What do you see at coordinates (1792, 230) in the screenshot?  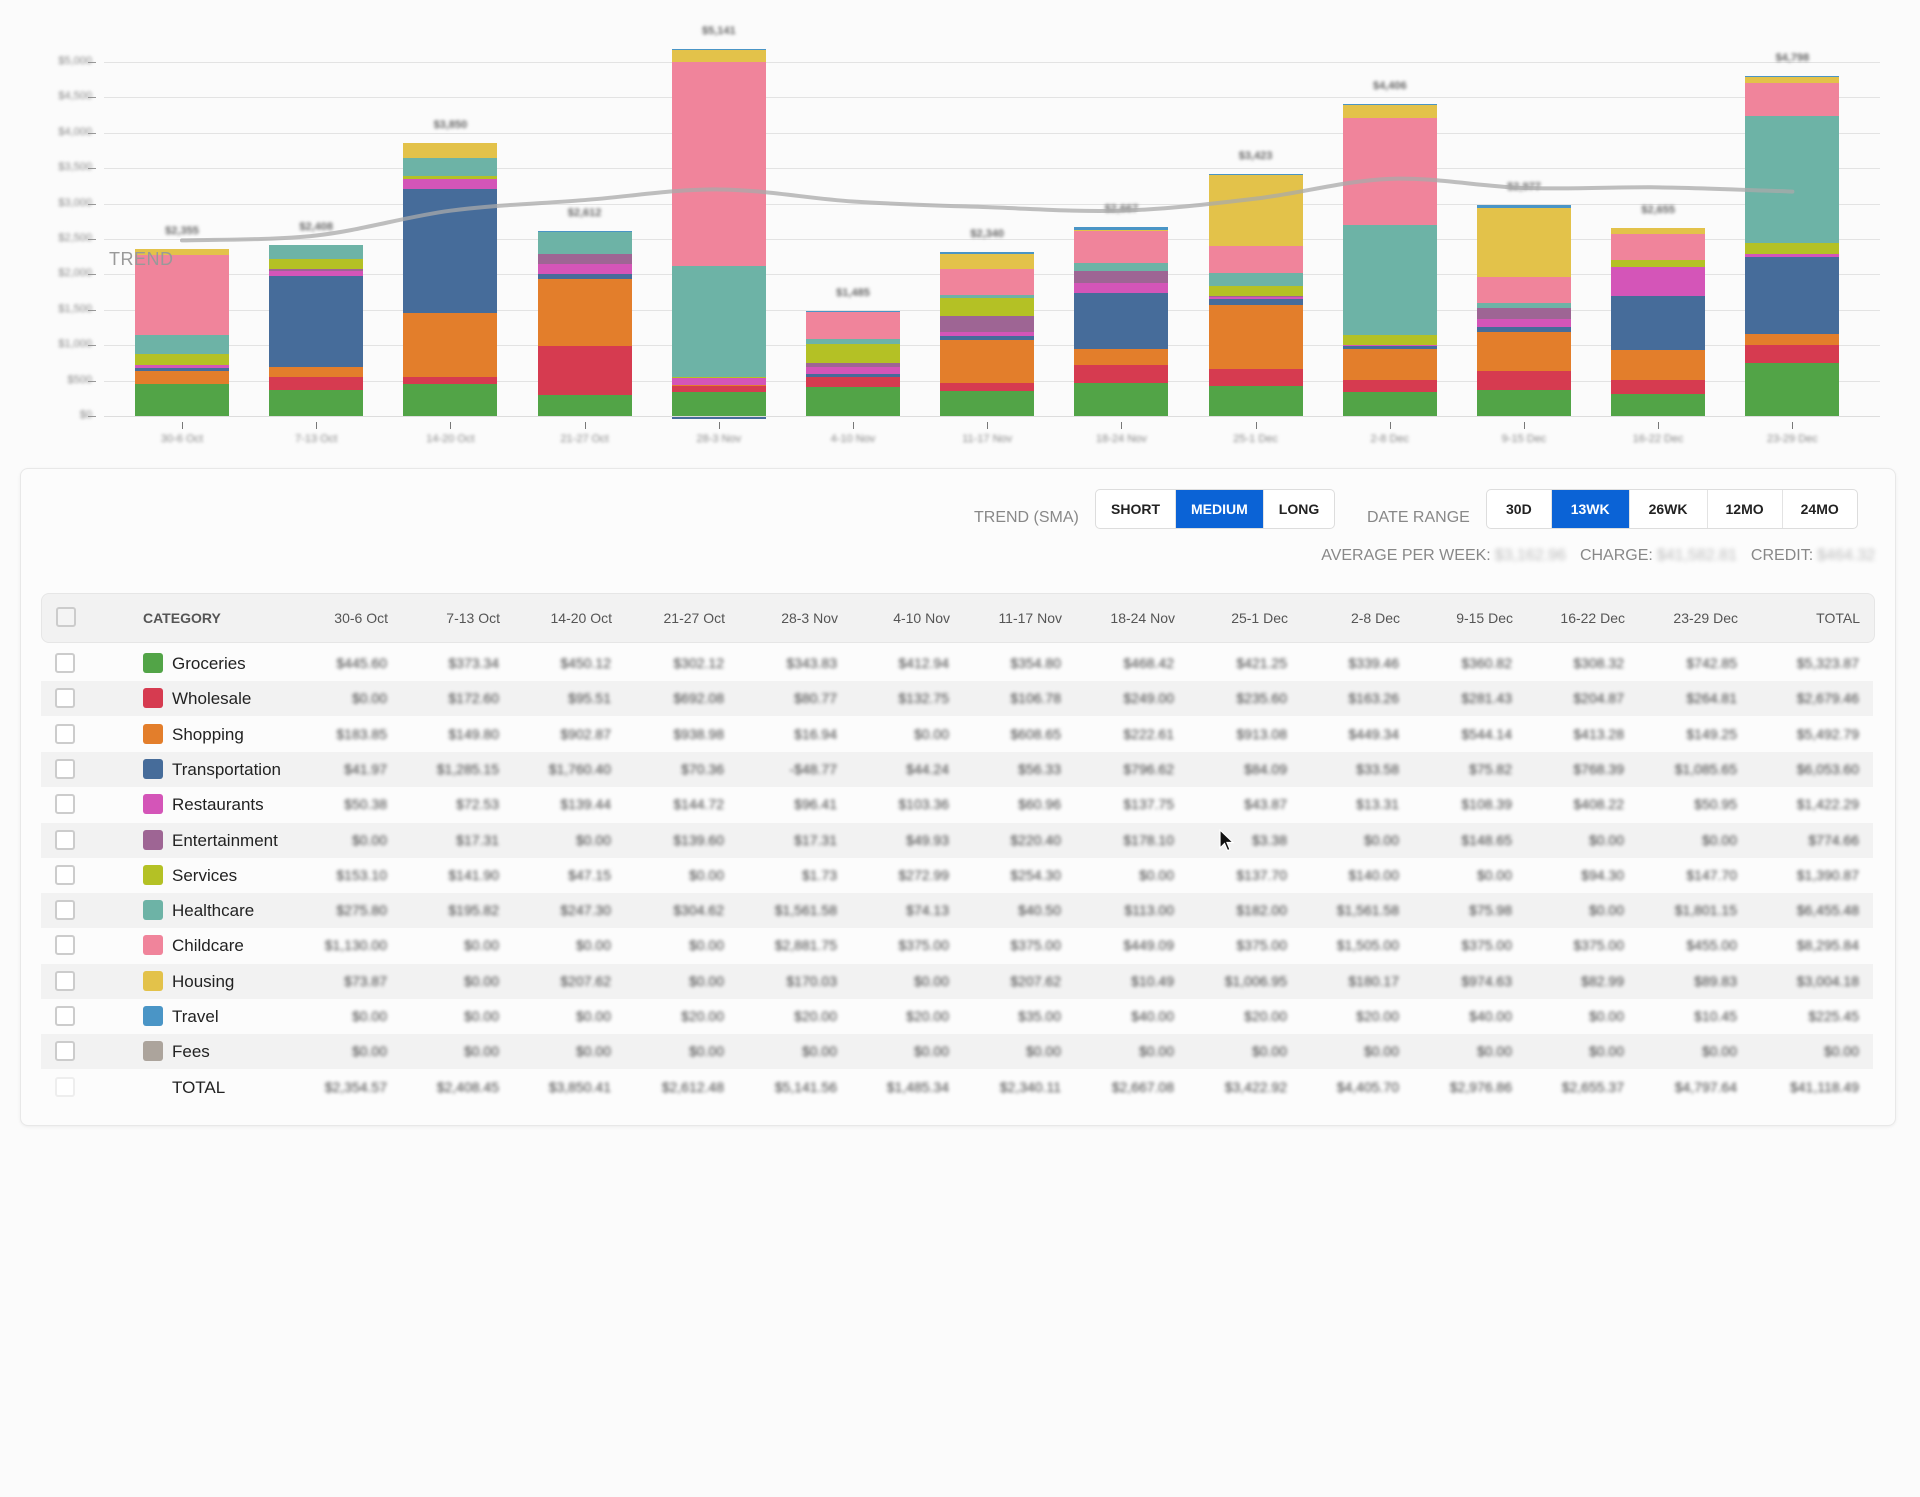 I see `bar-23-29-dec` at bounding box center [1792, 230].